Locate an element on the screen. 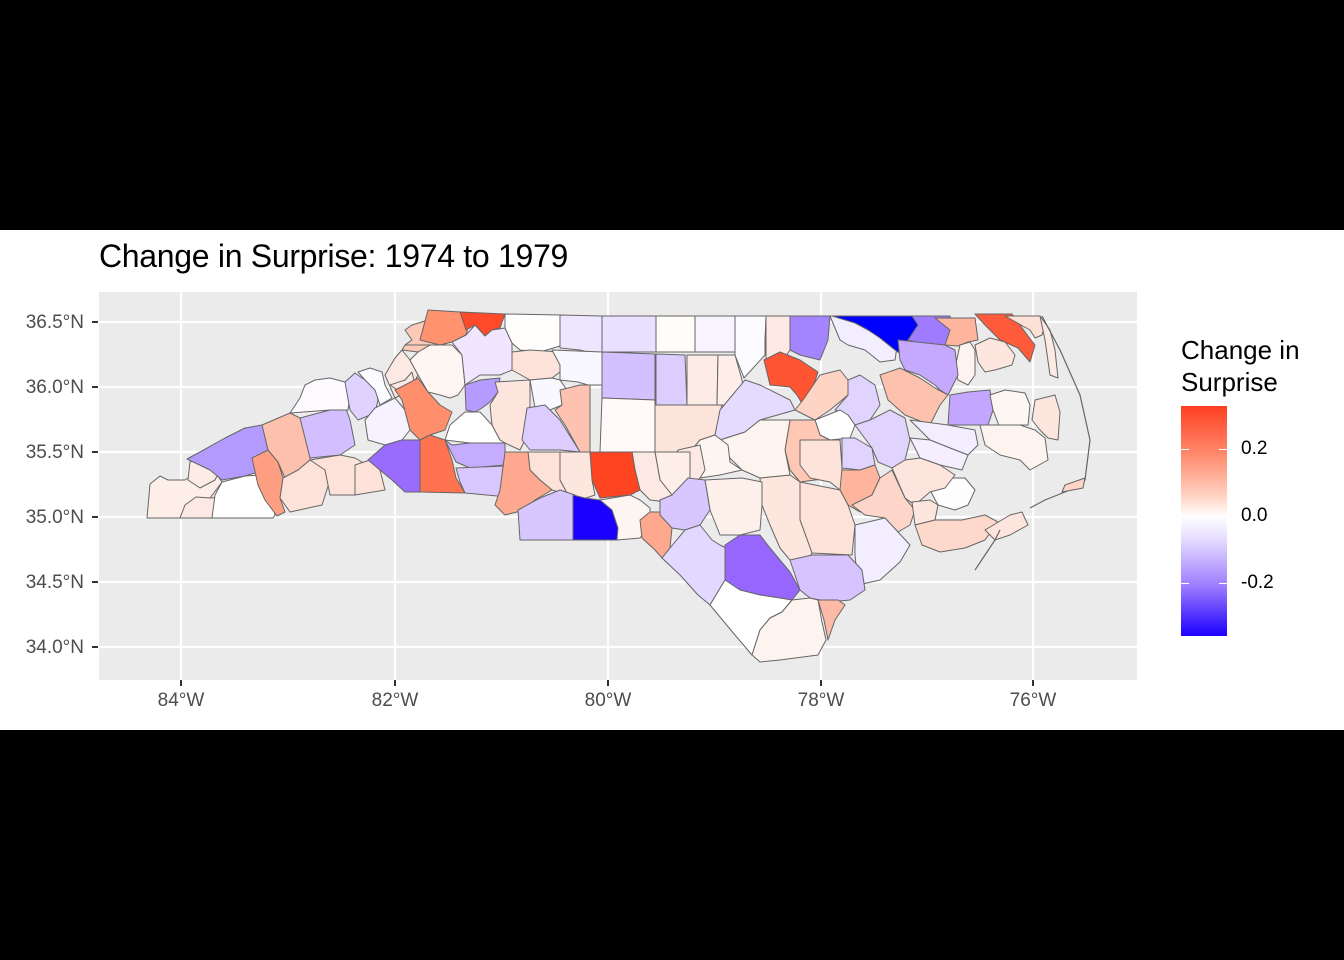 The image size is (1344, 960). x-tick-label: 82°W is located at coordinates (395, 700).